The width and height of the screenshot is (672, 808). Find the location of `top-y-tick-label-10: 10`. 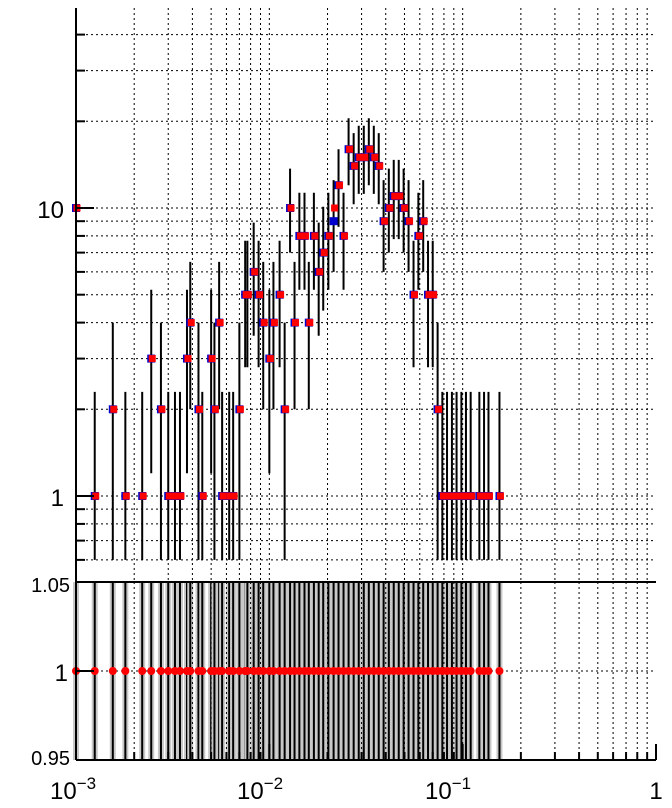

top-y-tick-label-10: 10 is located at coordinates (50, 210).